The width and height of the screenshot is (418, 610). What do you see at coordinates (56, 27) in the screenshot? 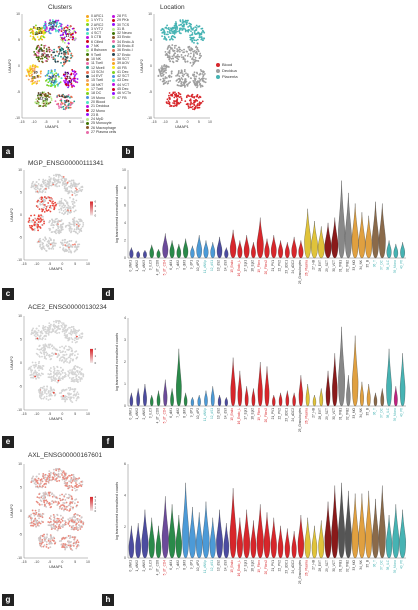
I see `cluster-number-label: 4` at bounding box center [56, 27].